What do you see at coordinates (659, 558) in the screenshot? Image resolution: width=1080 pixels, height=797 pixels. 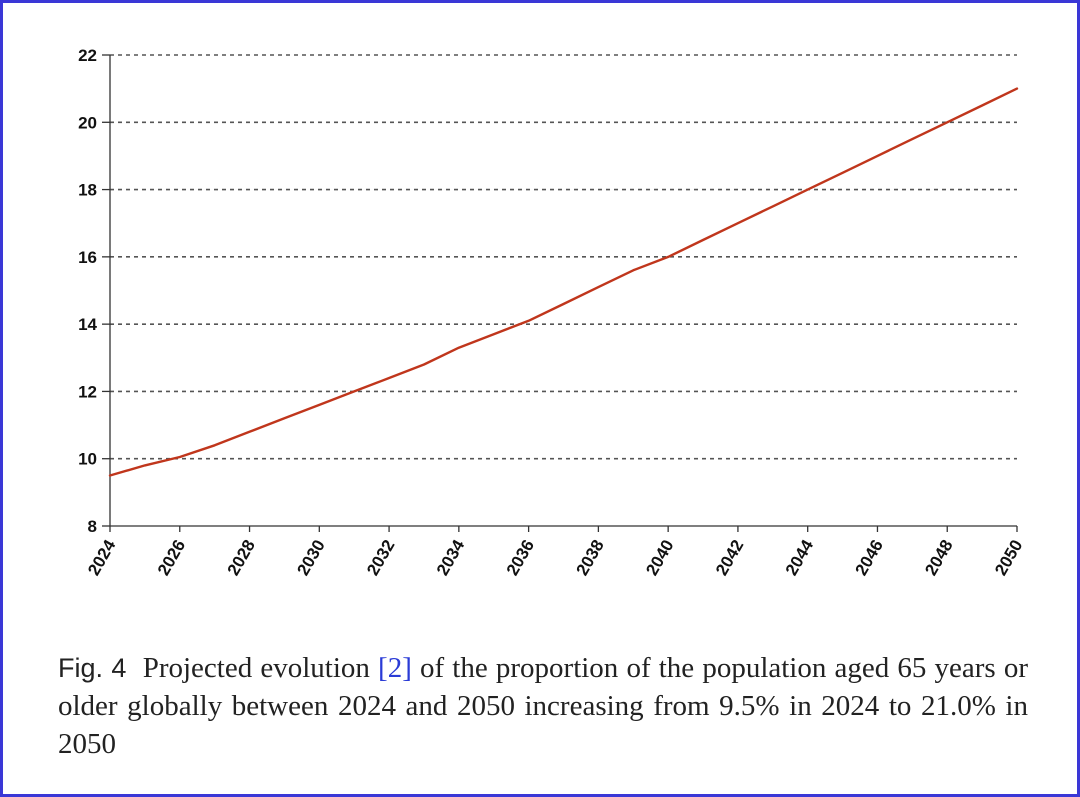 I see `x-tick-label: 2040` at bounding box center [659, 558].